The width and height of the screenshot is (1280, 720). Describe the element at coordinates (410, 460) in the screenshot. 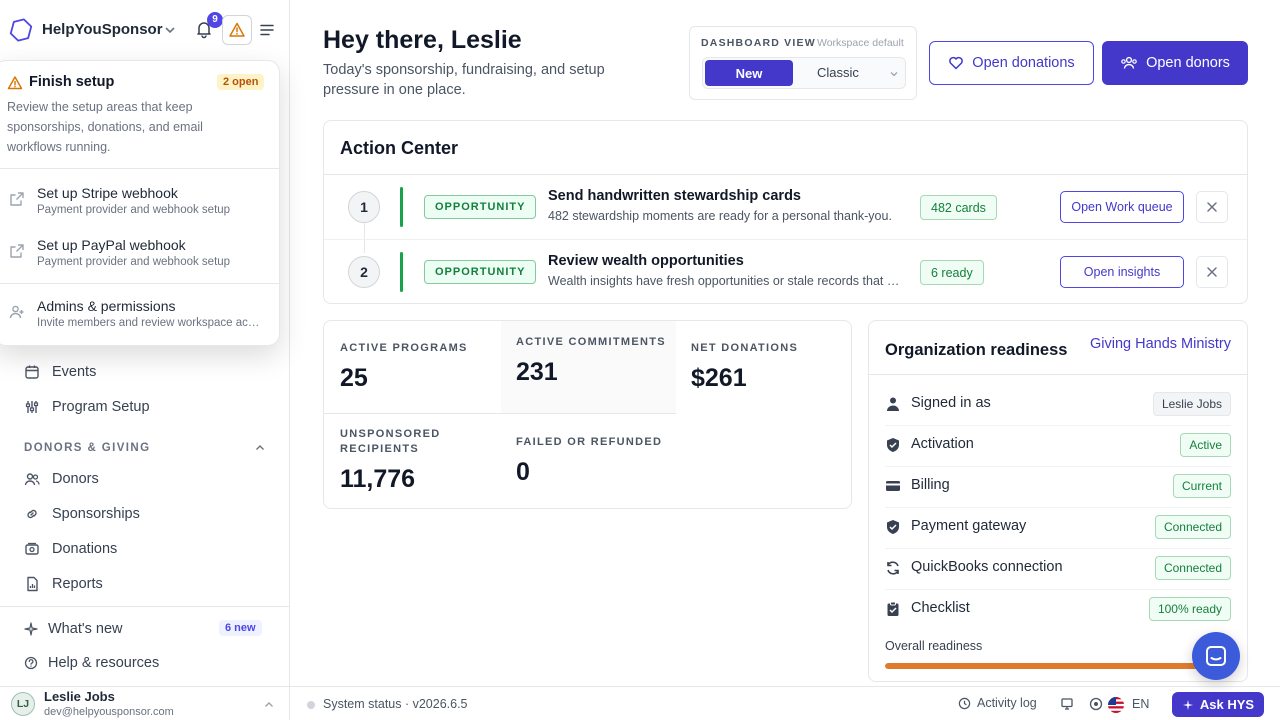

I see `stat-unsponsored-recipients: Unsponsored recipients 11,776` at that location.